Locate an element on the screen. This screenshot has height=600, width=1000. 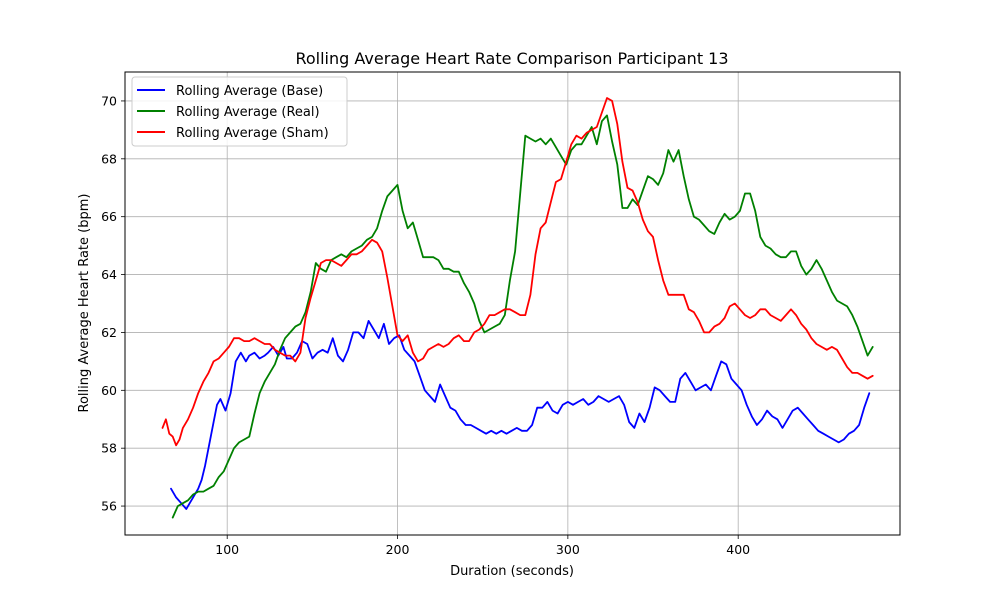
legend-entry: Rolling Average (Sham) is located at coordinates (252, 133).